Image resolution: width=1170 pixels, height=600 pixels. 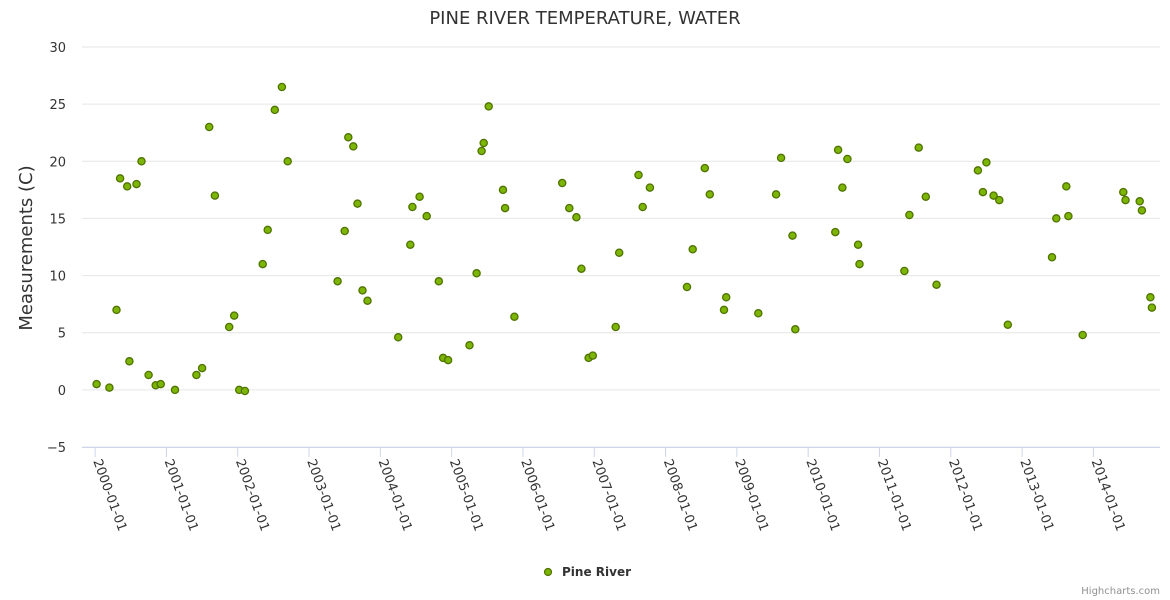 What do you see at coordinates (596, 572) in the screenshot?
I see `legend-item-pine-river: Pine River` at bounding box center [596, 572].